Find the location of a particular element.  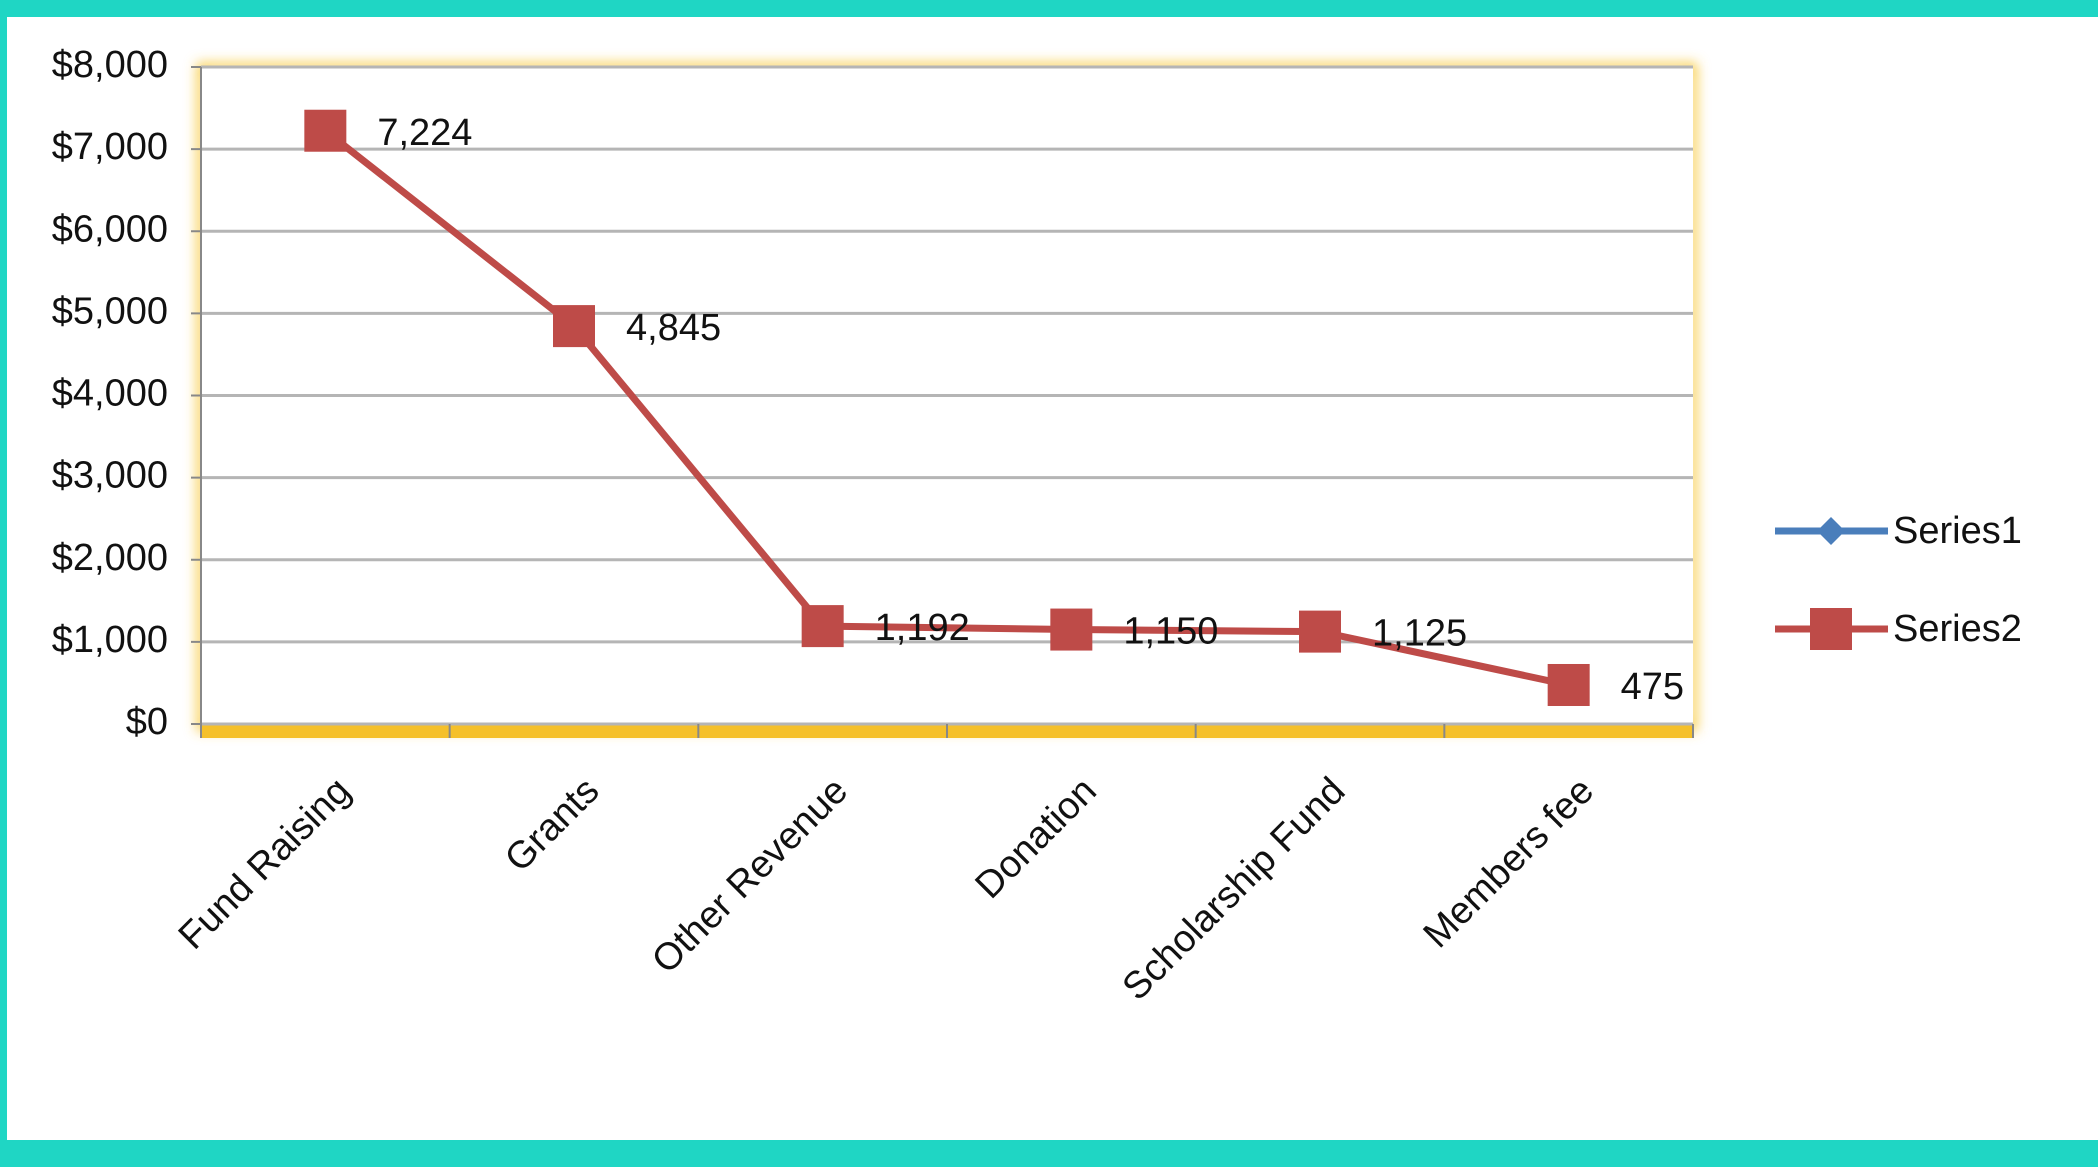

data-label: 1,192 is located at coordinates (922, 628).